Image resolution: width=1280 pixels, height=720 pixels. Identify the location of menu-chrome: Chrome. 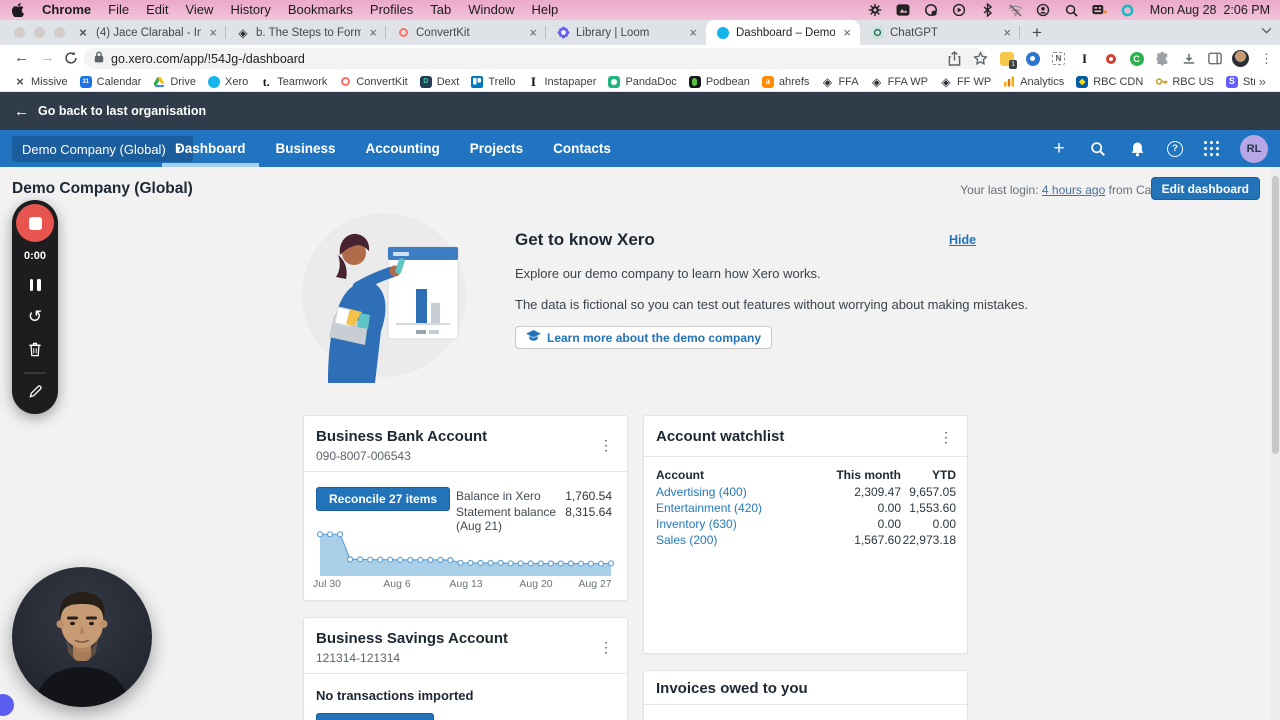
(67, 9).